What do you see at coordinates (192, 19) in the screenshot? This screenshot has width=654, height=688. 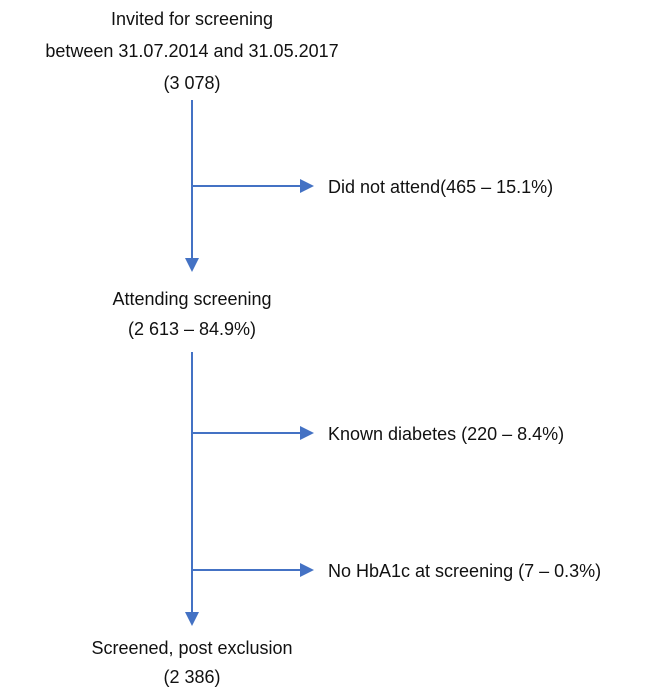 I see `node-text: Invited for screening` at bounding box center [192, 19].